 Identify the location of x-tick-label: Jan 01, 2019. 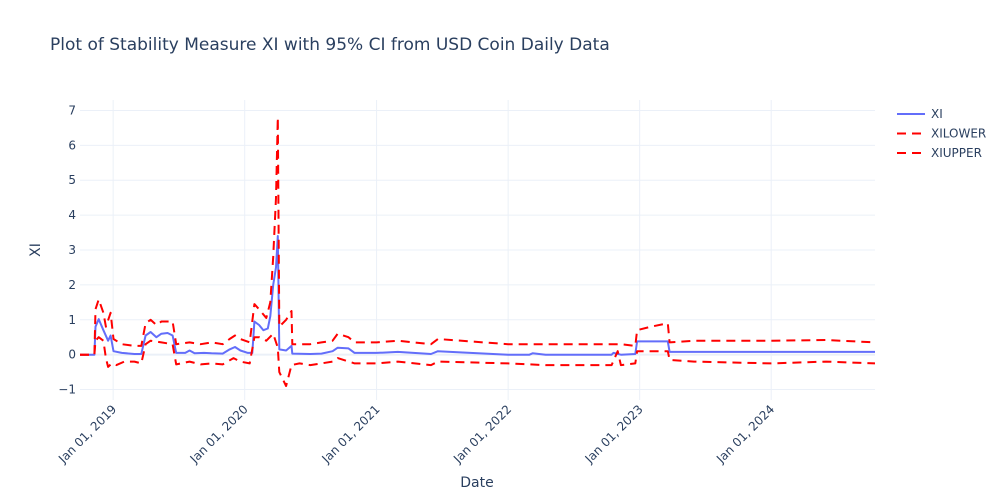
(87, 434).